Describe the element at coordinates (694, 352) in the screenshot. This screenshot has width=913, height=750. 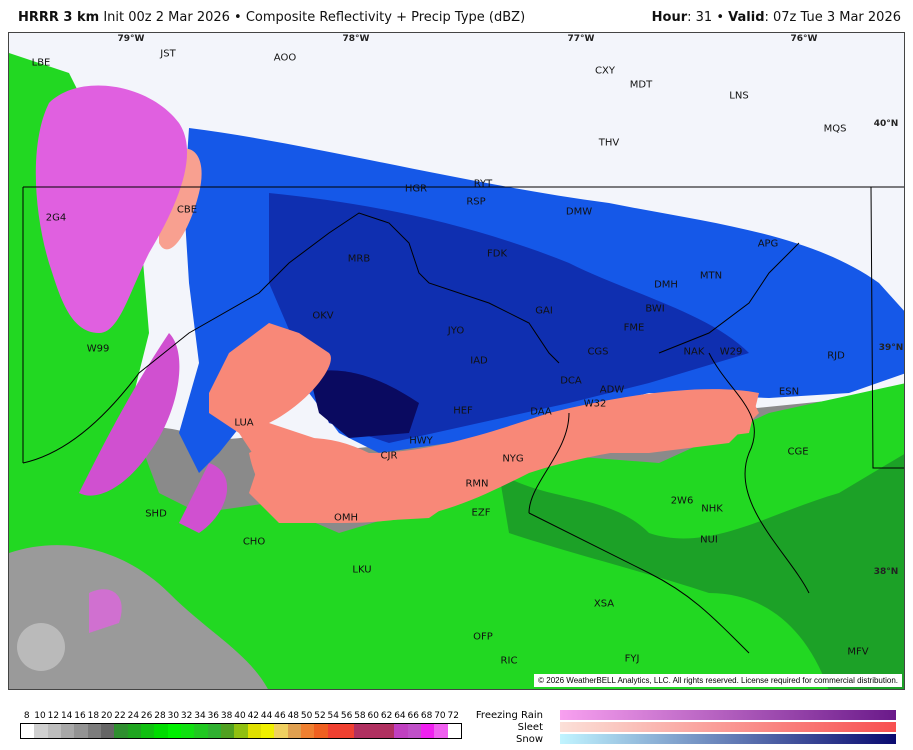
I see `station-label: NAK` at that location.